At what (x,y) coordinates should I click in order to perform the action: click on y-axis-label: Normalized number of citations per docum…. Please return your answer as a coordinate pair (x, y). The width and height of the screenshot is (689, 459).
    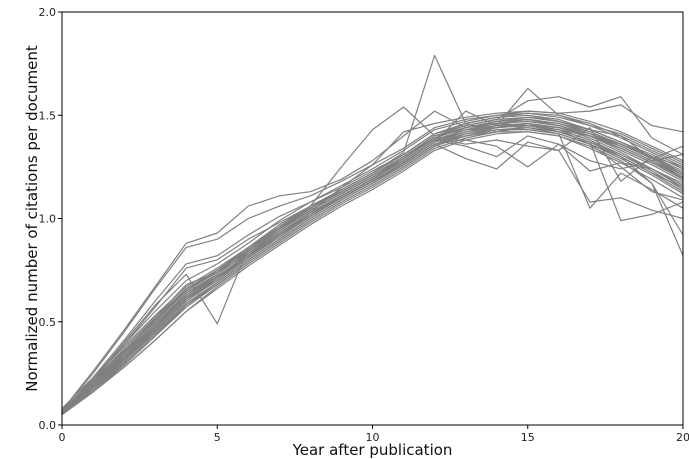
    Looking at the image, I should click on (32, 218).